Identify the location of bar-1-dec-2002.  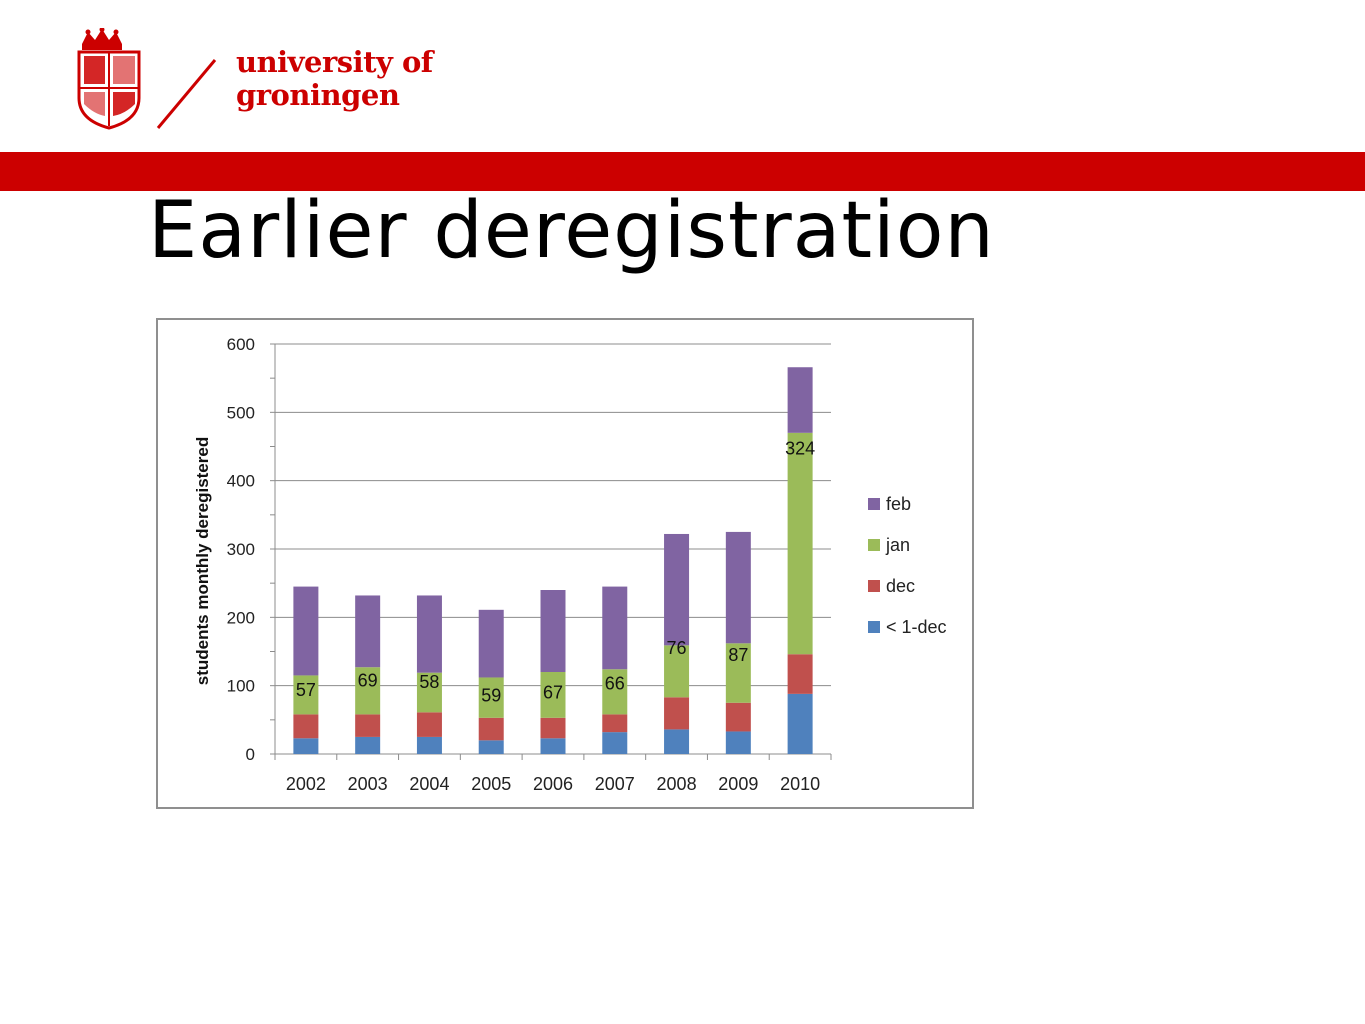
(306, 746).